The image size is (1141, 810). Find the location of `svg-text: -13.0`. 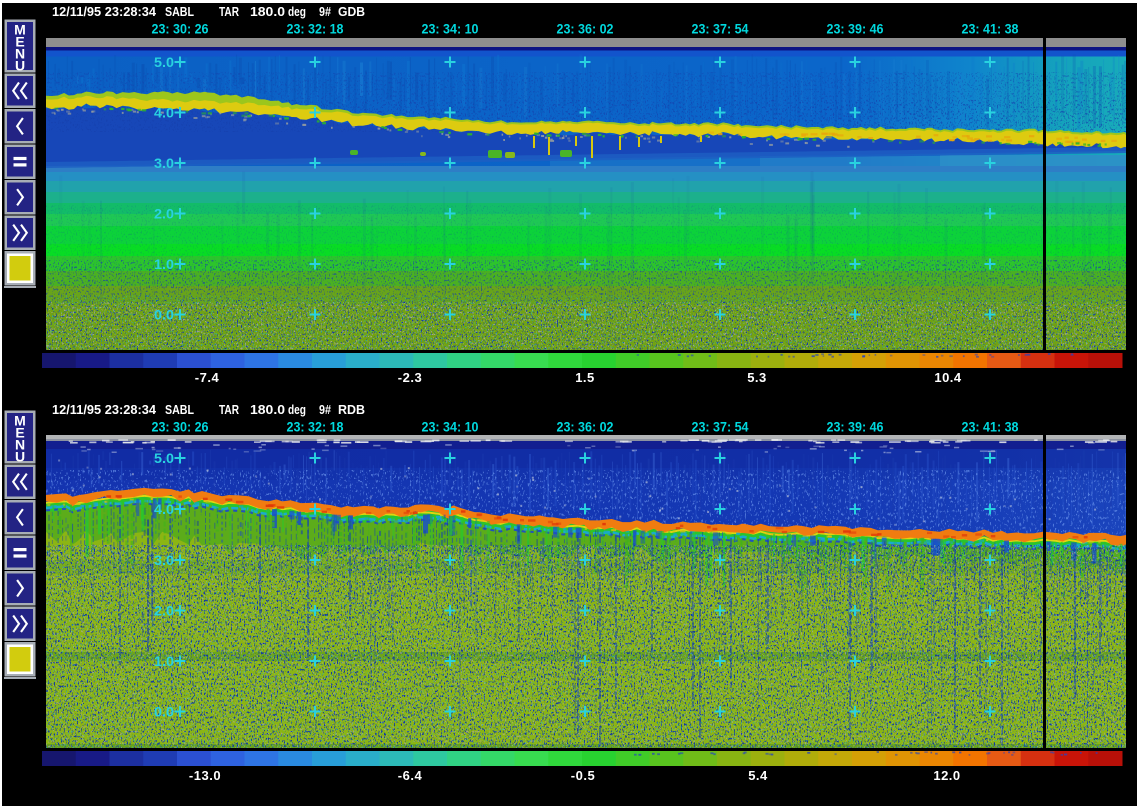

svg-text: -13.0 is located at coordinates (205, 775).